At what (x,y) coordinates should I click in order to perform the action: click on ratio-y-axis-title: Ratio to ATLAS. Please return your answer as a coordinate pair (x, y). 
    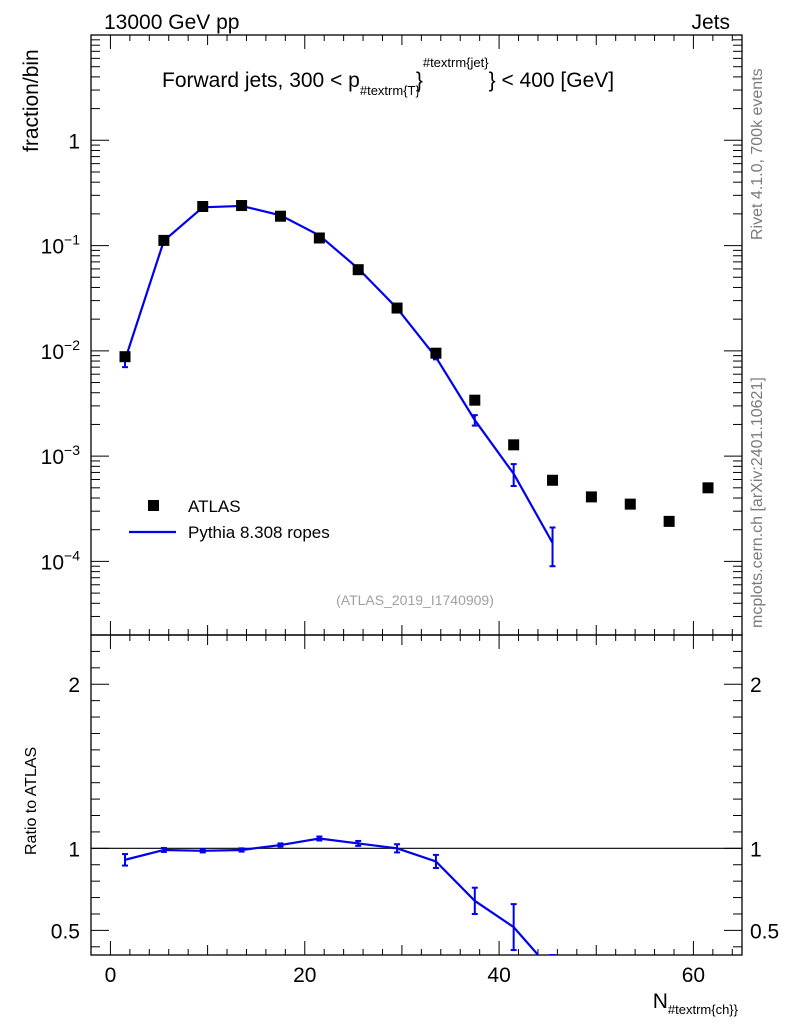
    Looking at the image, I should click on (31, 801).